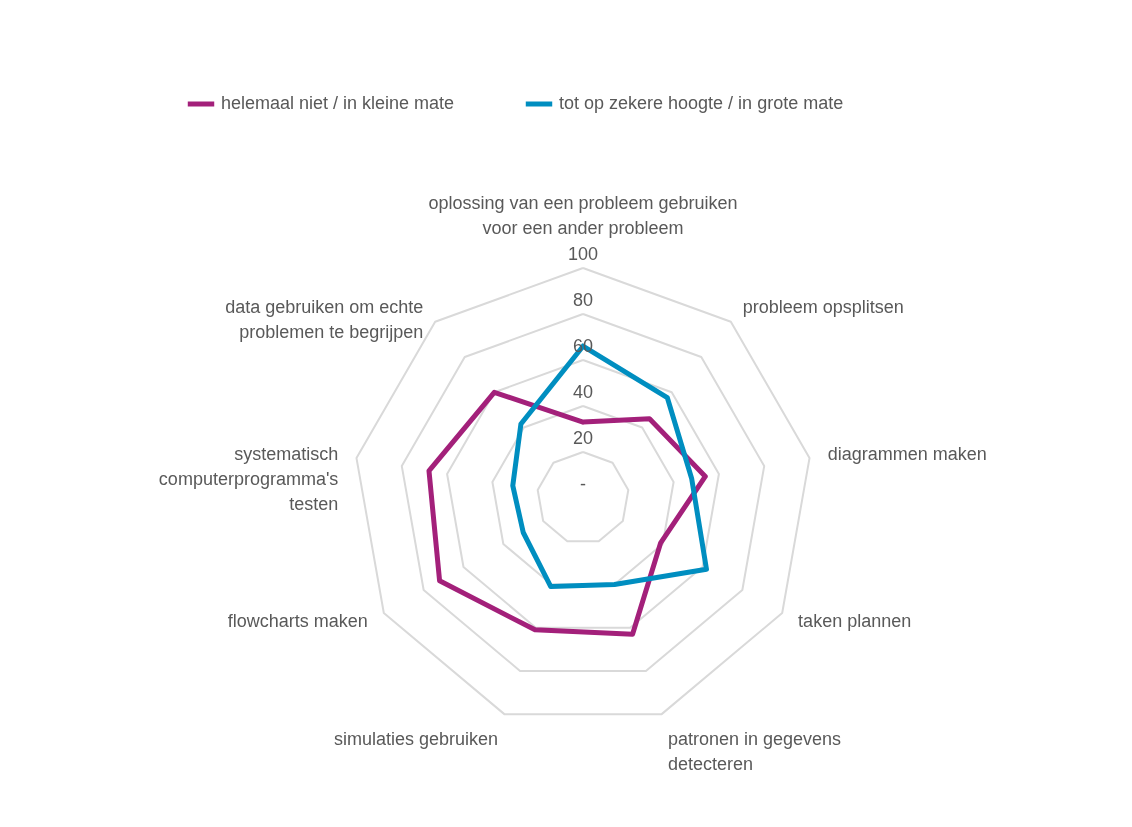  Describe the element at coordinates (701, 103) in the screenshot. I see `legend-label: tot op zekere hoogte / in grote mate` at that location.